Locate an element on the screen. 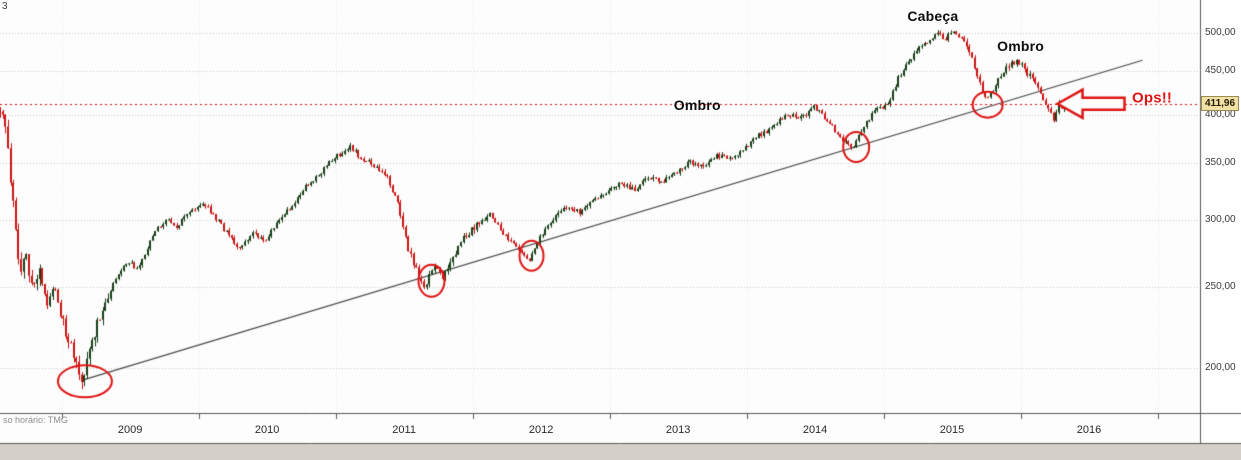 This screenshot has width=1241, height=460. last-price-tag: 411,96 is located at coordinates (1220, 103).